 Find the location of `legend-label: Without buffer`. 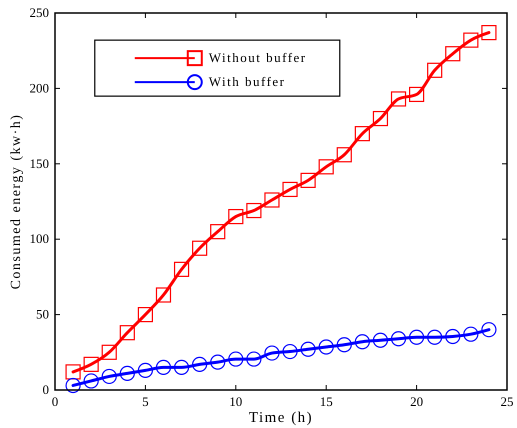

legend-label: Without buffer is located at coordinates (257, 58).